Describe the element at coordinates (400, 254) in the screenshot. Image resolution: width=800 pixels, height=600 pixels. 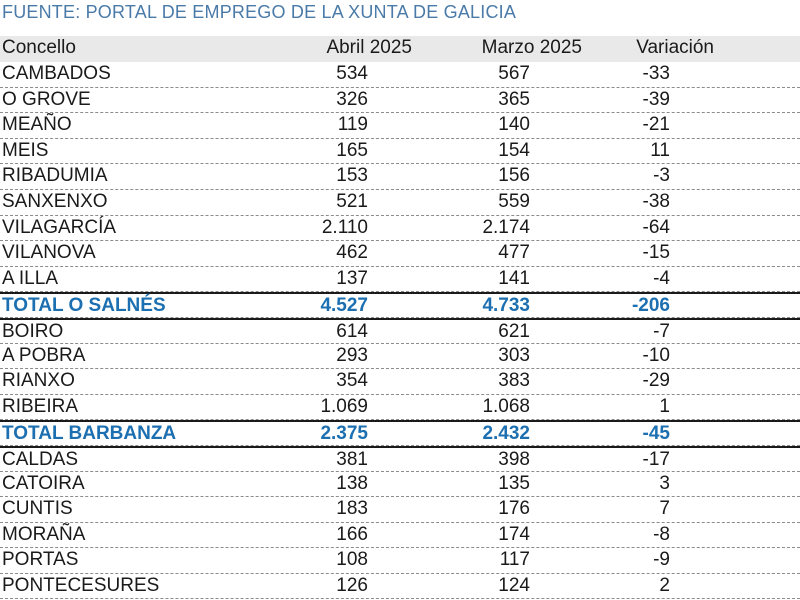
I see `table-row: VILANOVA 462 477 -15` at that location.